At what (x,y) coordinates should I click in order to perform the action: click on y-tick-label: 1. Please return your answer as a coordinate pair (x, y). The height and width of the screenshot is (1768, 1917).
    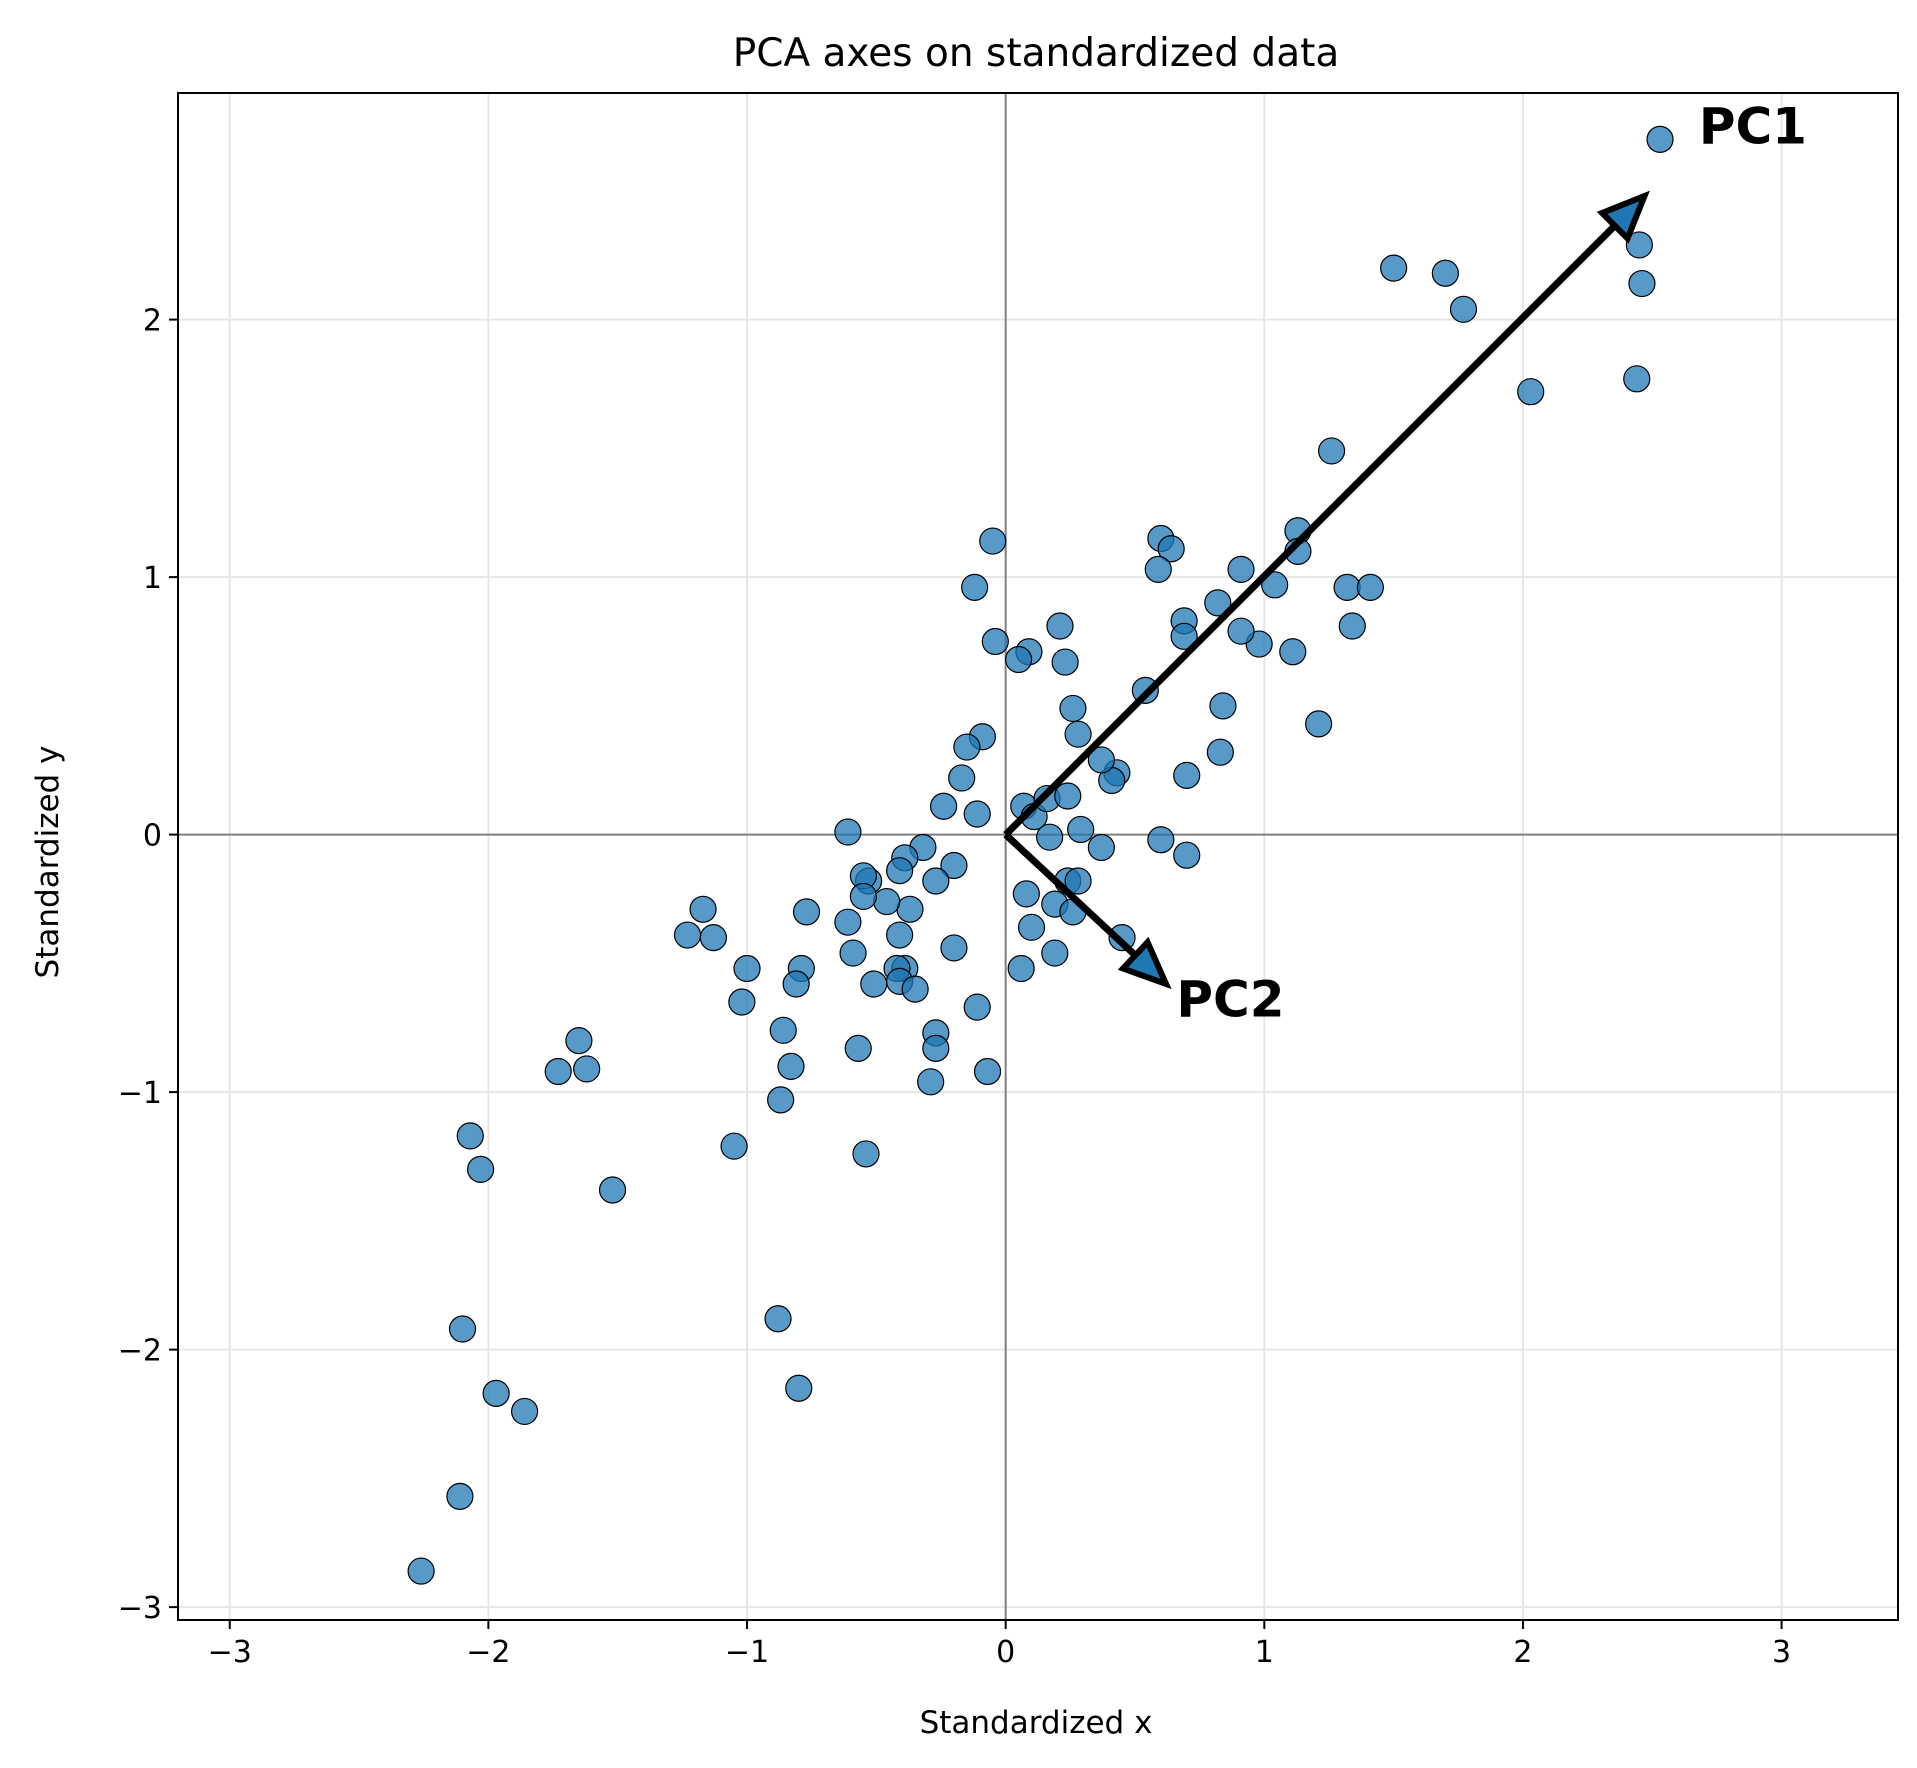
    Looking at the image, I should click on (152, 578).